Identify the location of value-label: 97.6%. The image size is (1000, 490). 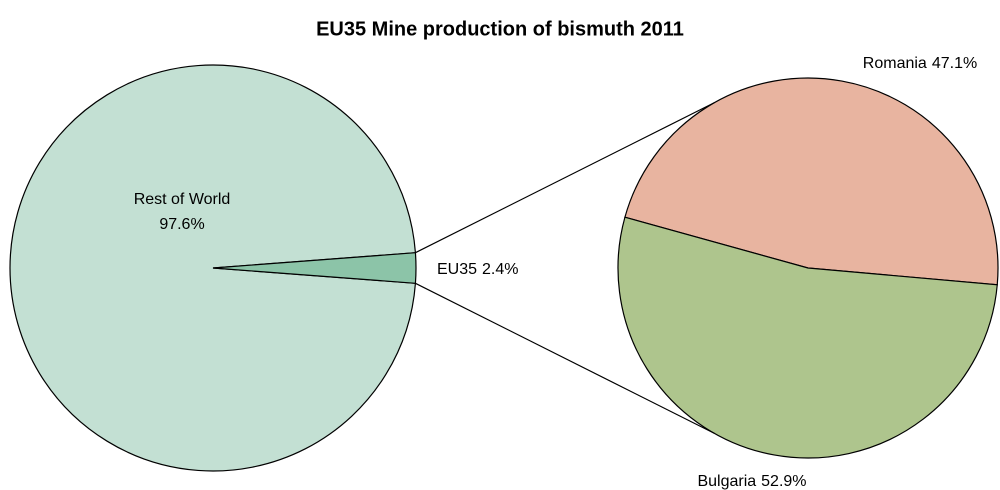
(181, 224).